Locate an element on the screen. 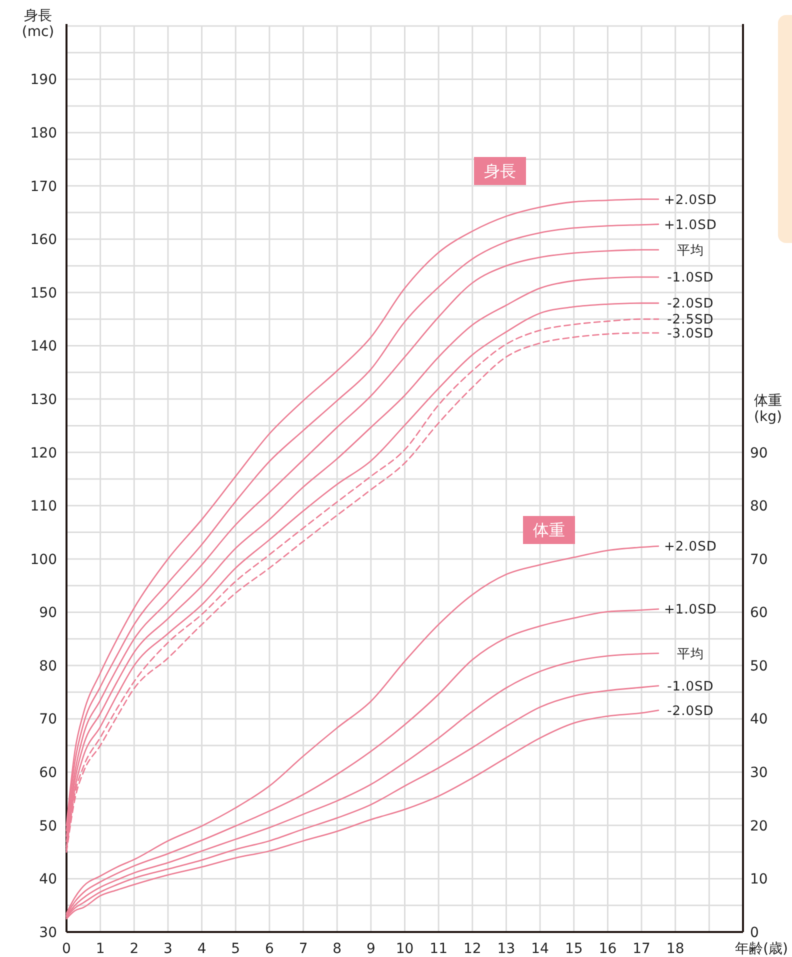 Image resolution: width=792 pixels, height=957 pixels. x-tick-label: 5 is located at coordinates (235, 948).